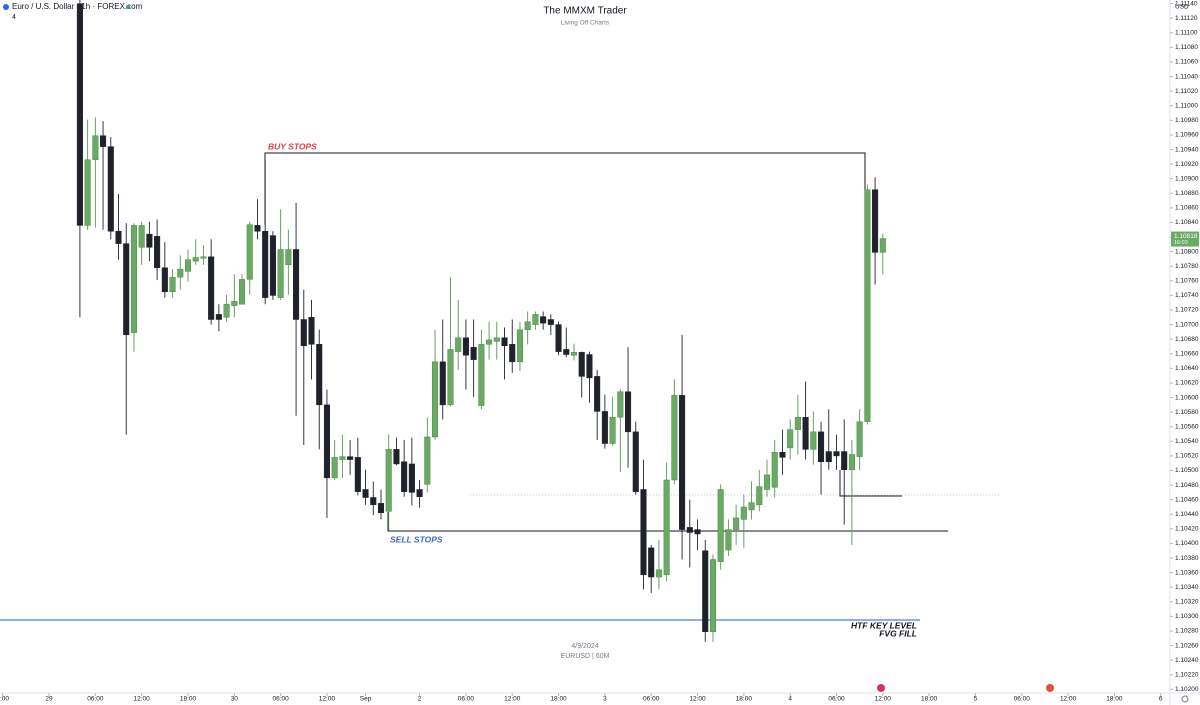  What do you see at coordinates (1182, 7) in the screenshot?
I see `currency: USD` at bounding box center [1182, 7].